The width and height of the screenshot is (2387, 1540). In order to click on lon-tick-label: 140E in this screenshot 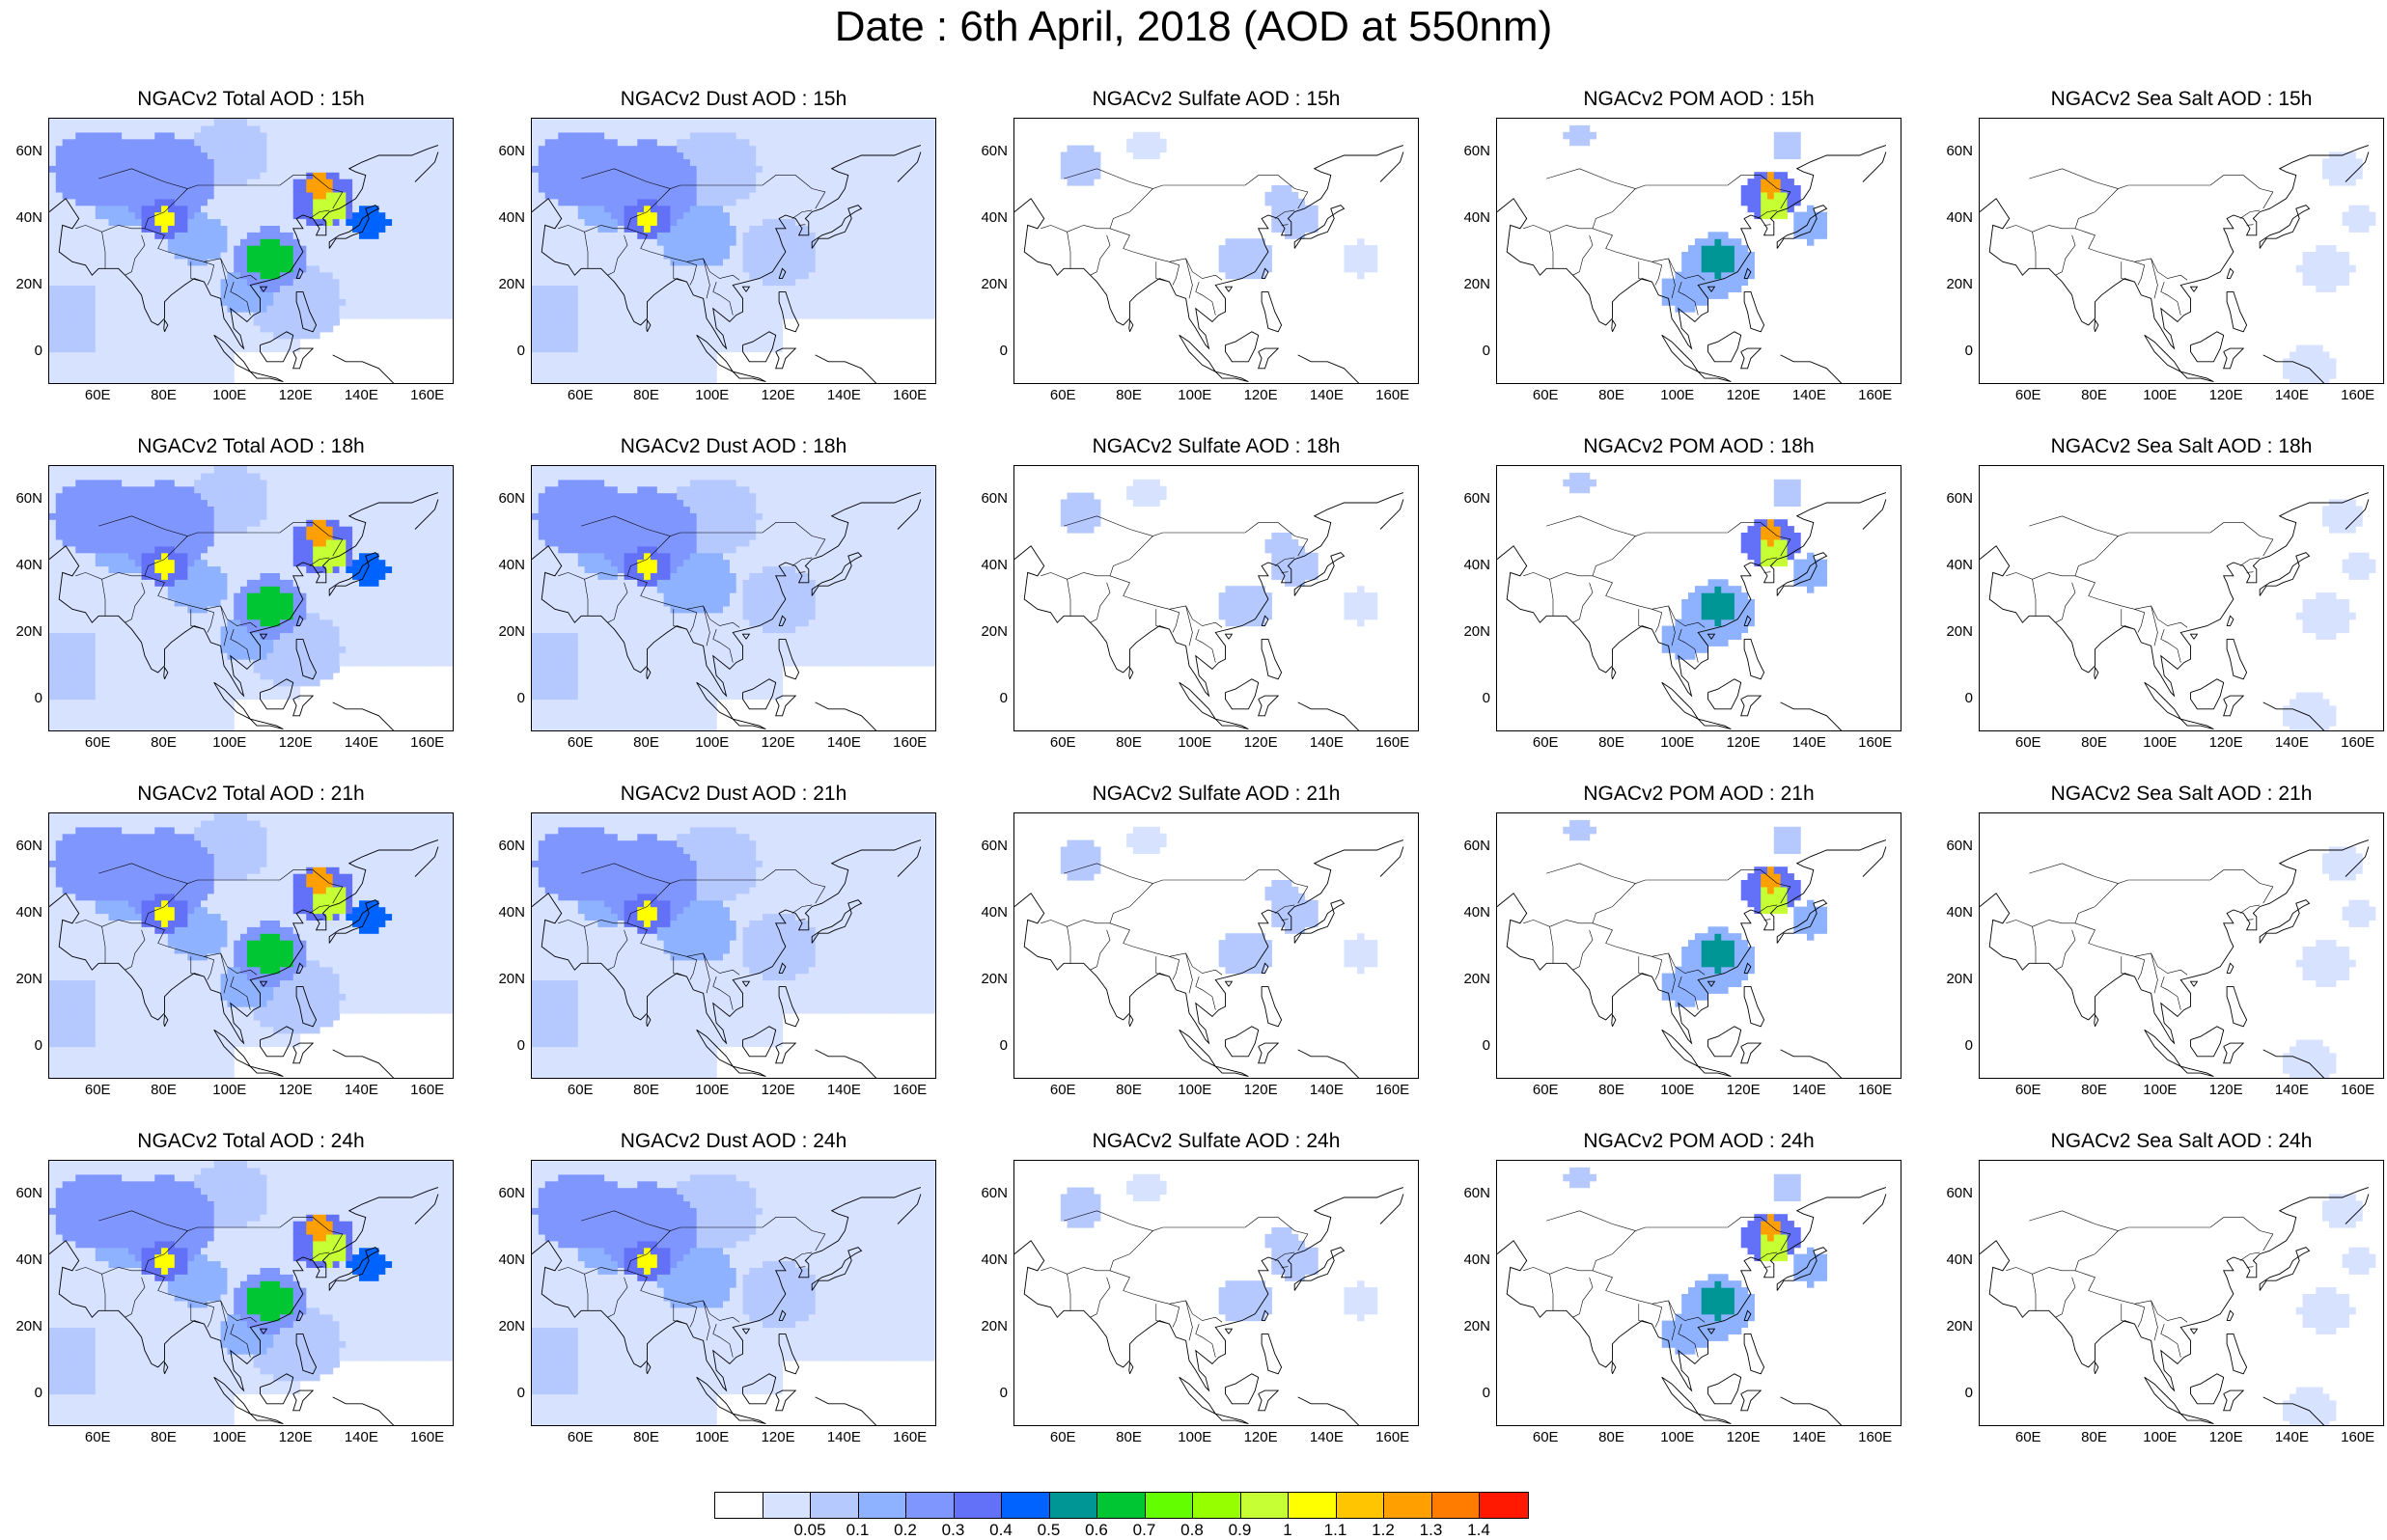, I will do `click(1326, 395)`.